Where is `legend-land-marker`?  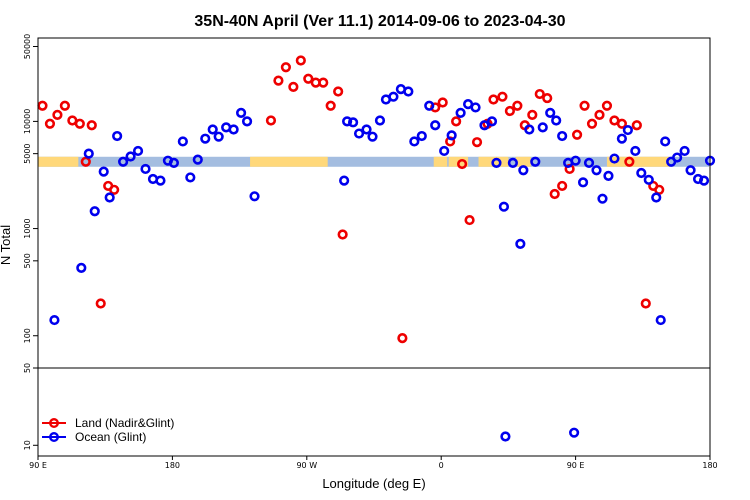 legend-land-marker is located at coordinates (54, 423).